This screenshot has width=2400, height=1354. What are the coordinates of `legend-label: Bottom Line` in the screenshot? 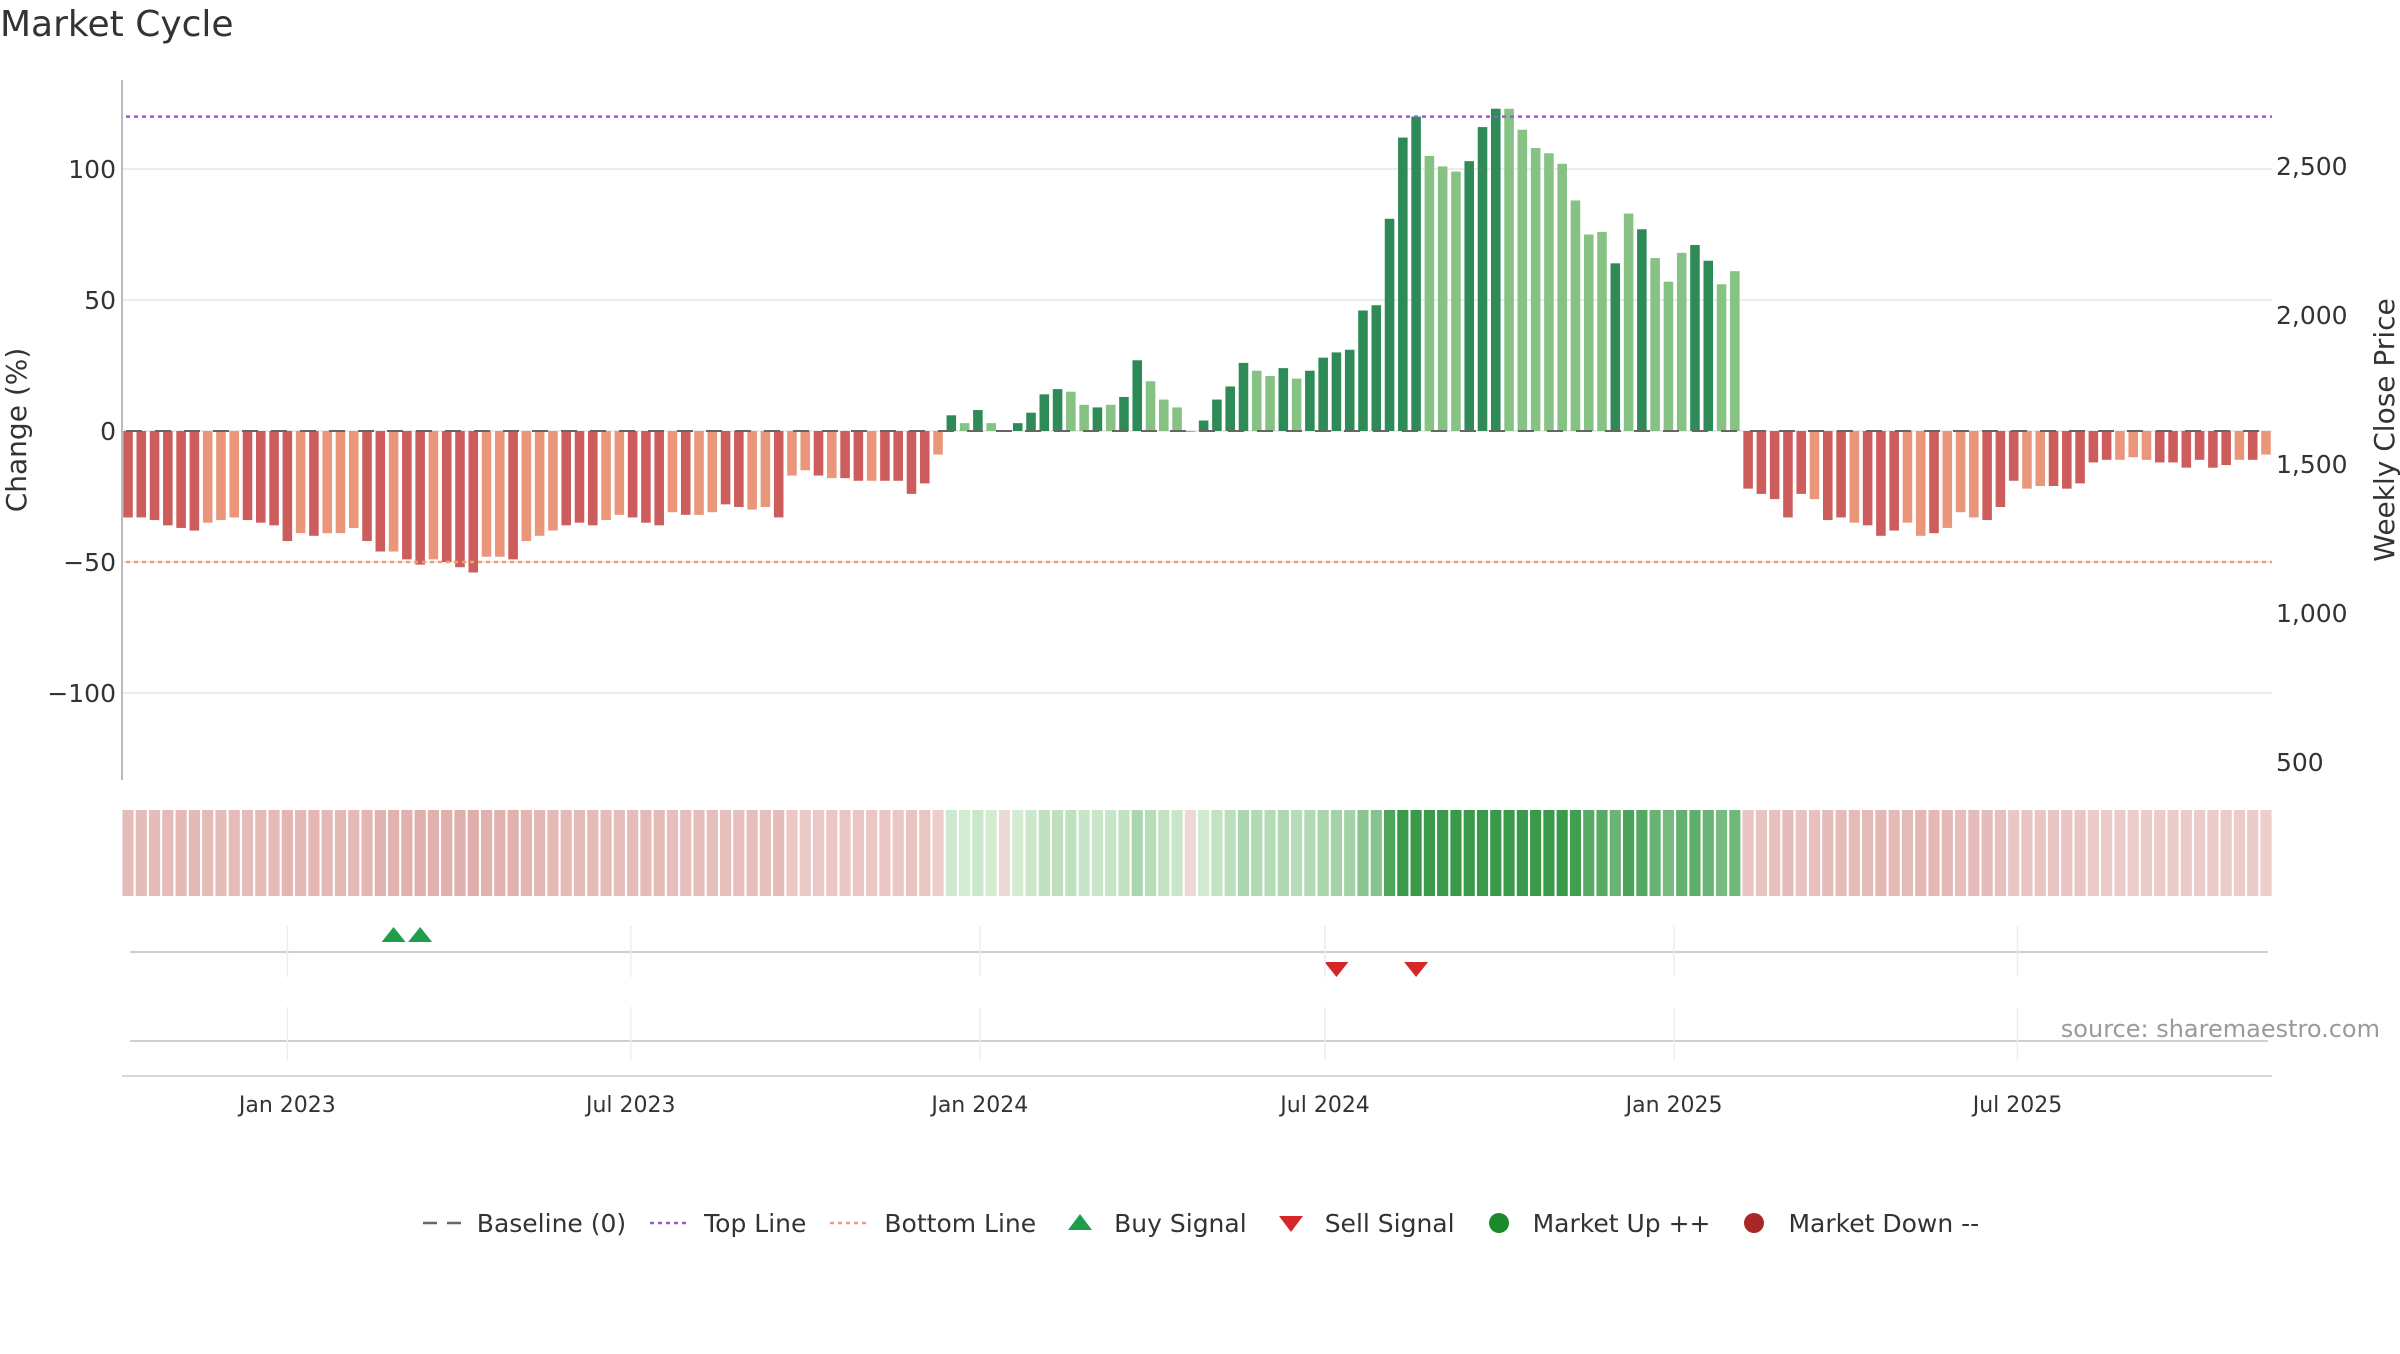 It's located at (960, 1223).